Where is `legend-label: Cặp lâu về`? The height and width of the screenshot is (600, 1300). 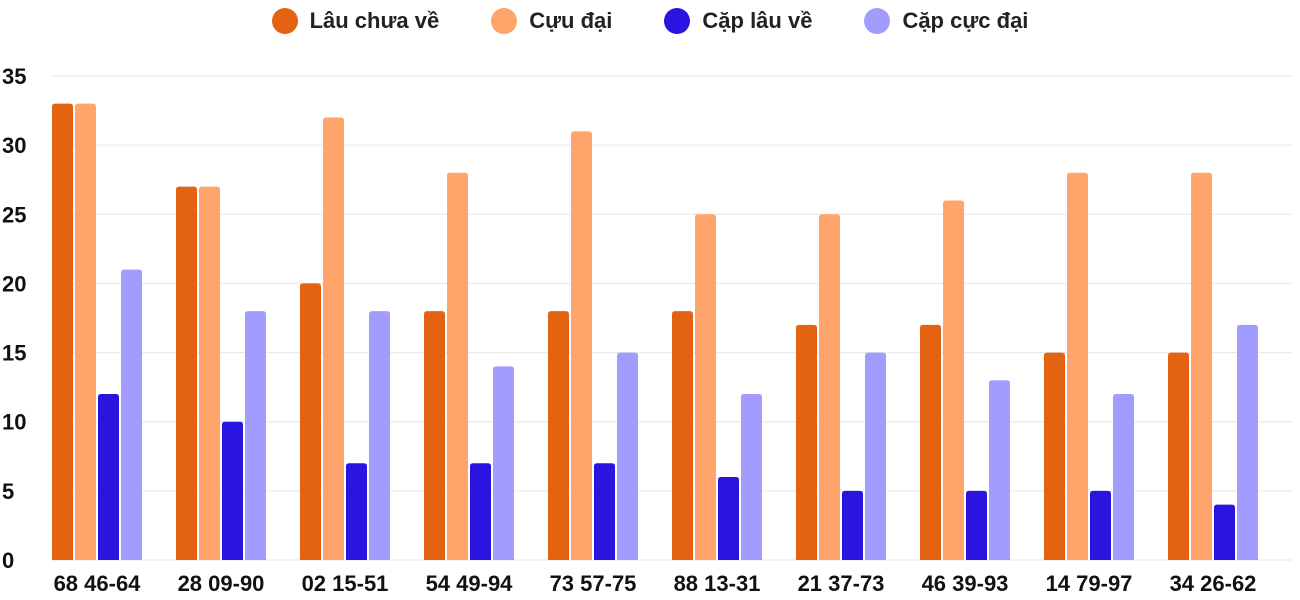 legend-label: Cặp lâu về is located at coordinates (757, 20).